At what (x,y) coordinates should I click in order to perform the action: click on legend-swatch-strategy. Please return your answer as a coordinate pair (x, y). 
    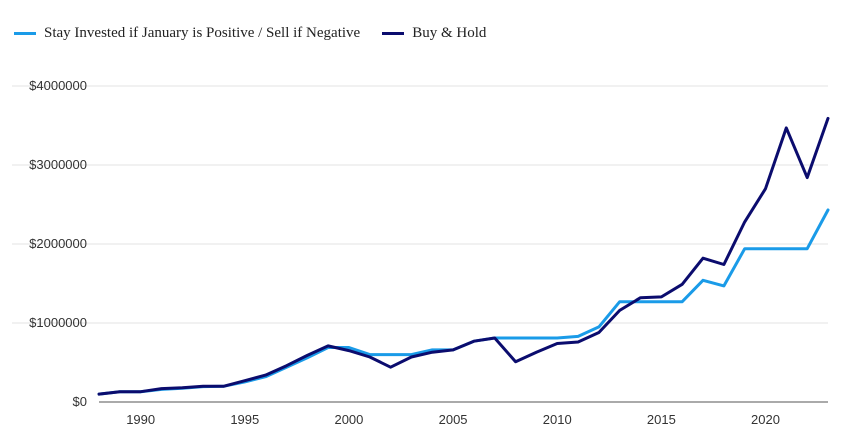
    Looking at the image, I should click on (25, 33).